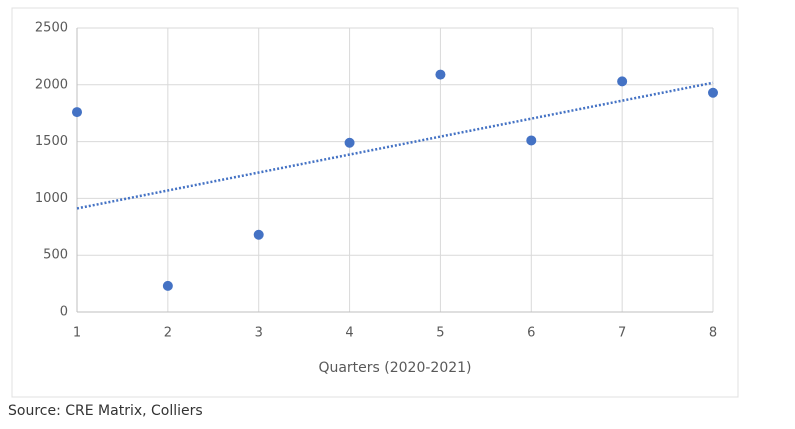 The image size is (795, 429). What do you see at coordinates (440, 333) in the screenshot?
I see `x-tick-label: 5` at bounding box center [440, 333].